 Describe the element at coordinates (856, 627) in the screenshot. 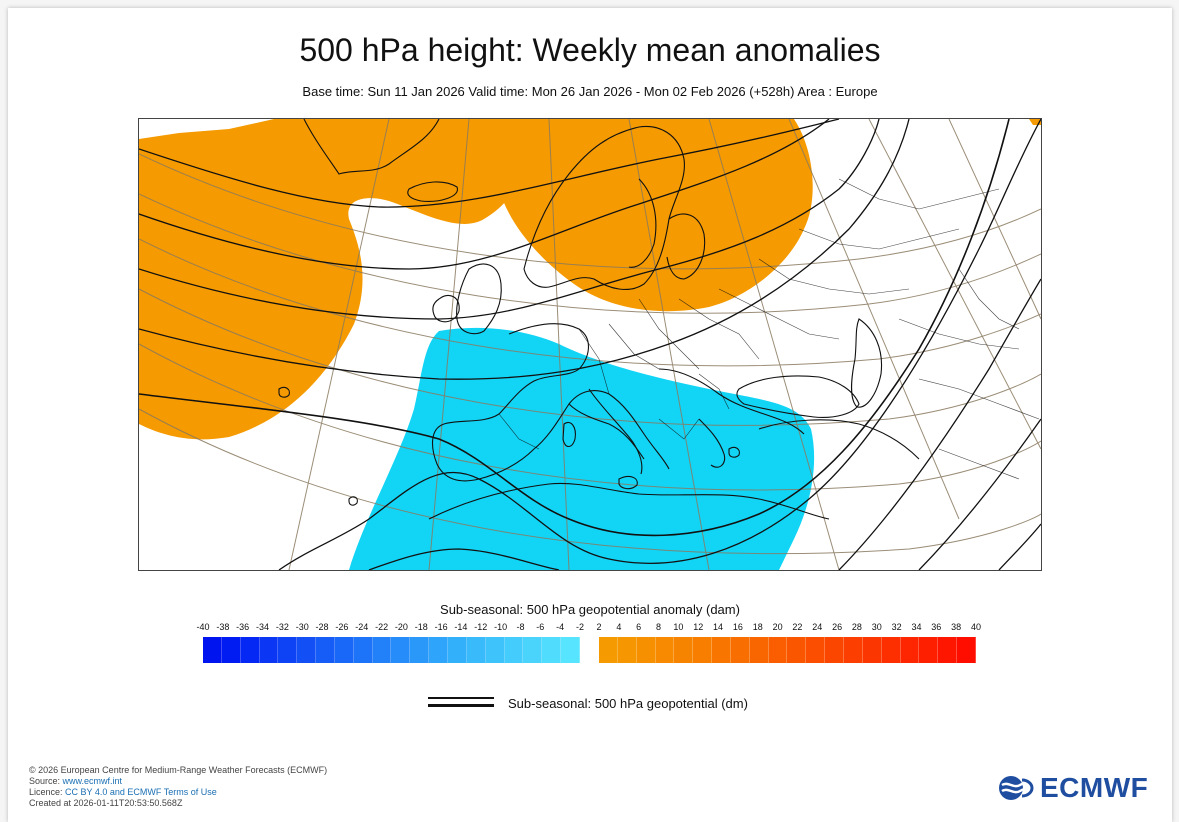

I see `colorbar-tick-label: 28` at that location.